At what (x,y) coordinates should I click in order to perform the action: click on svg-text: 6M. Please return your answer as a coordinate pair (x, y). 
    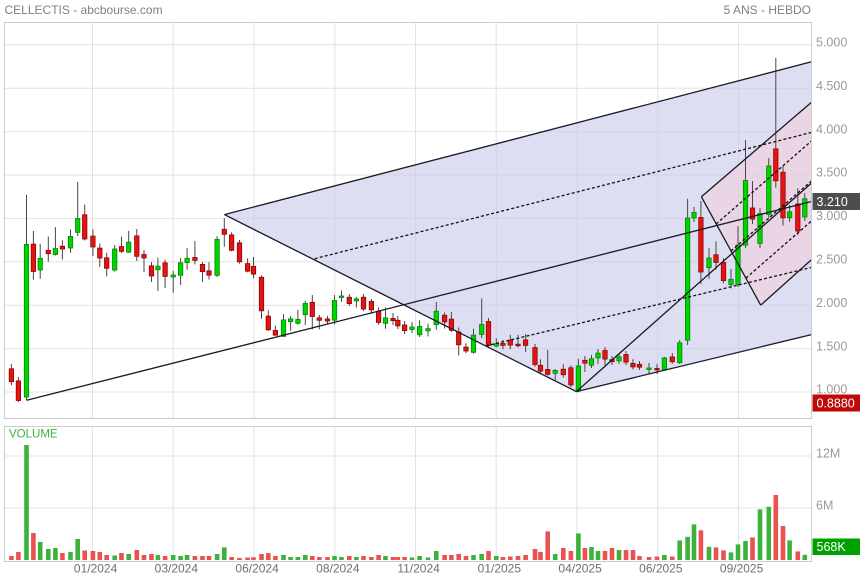
    Looking at the image, I should click on (824, 506).